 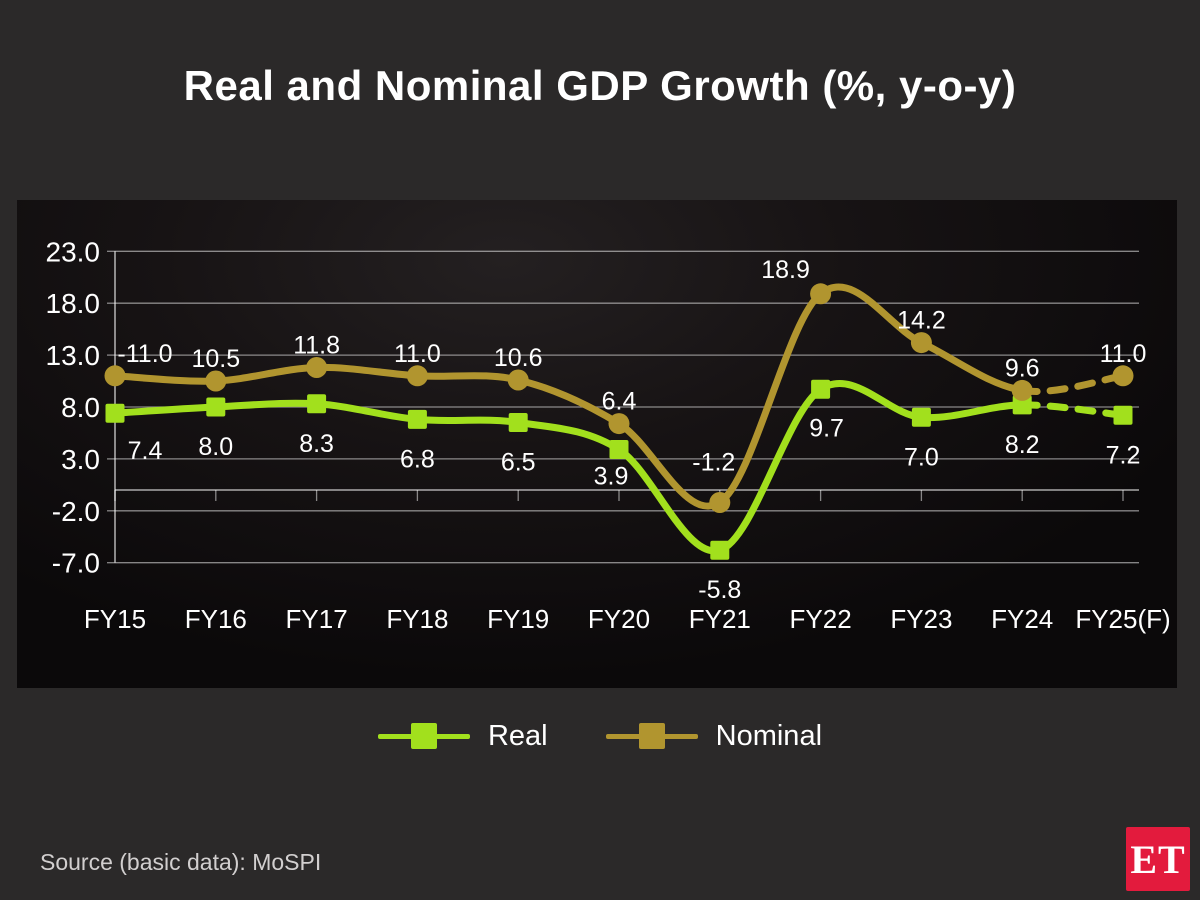 I want to click on svg-text: 9.6, so click(x=1022, y=368).